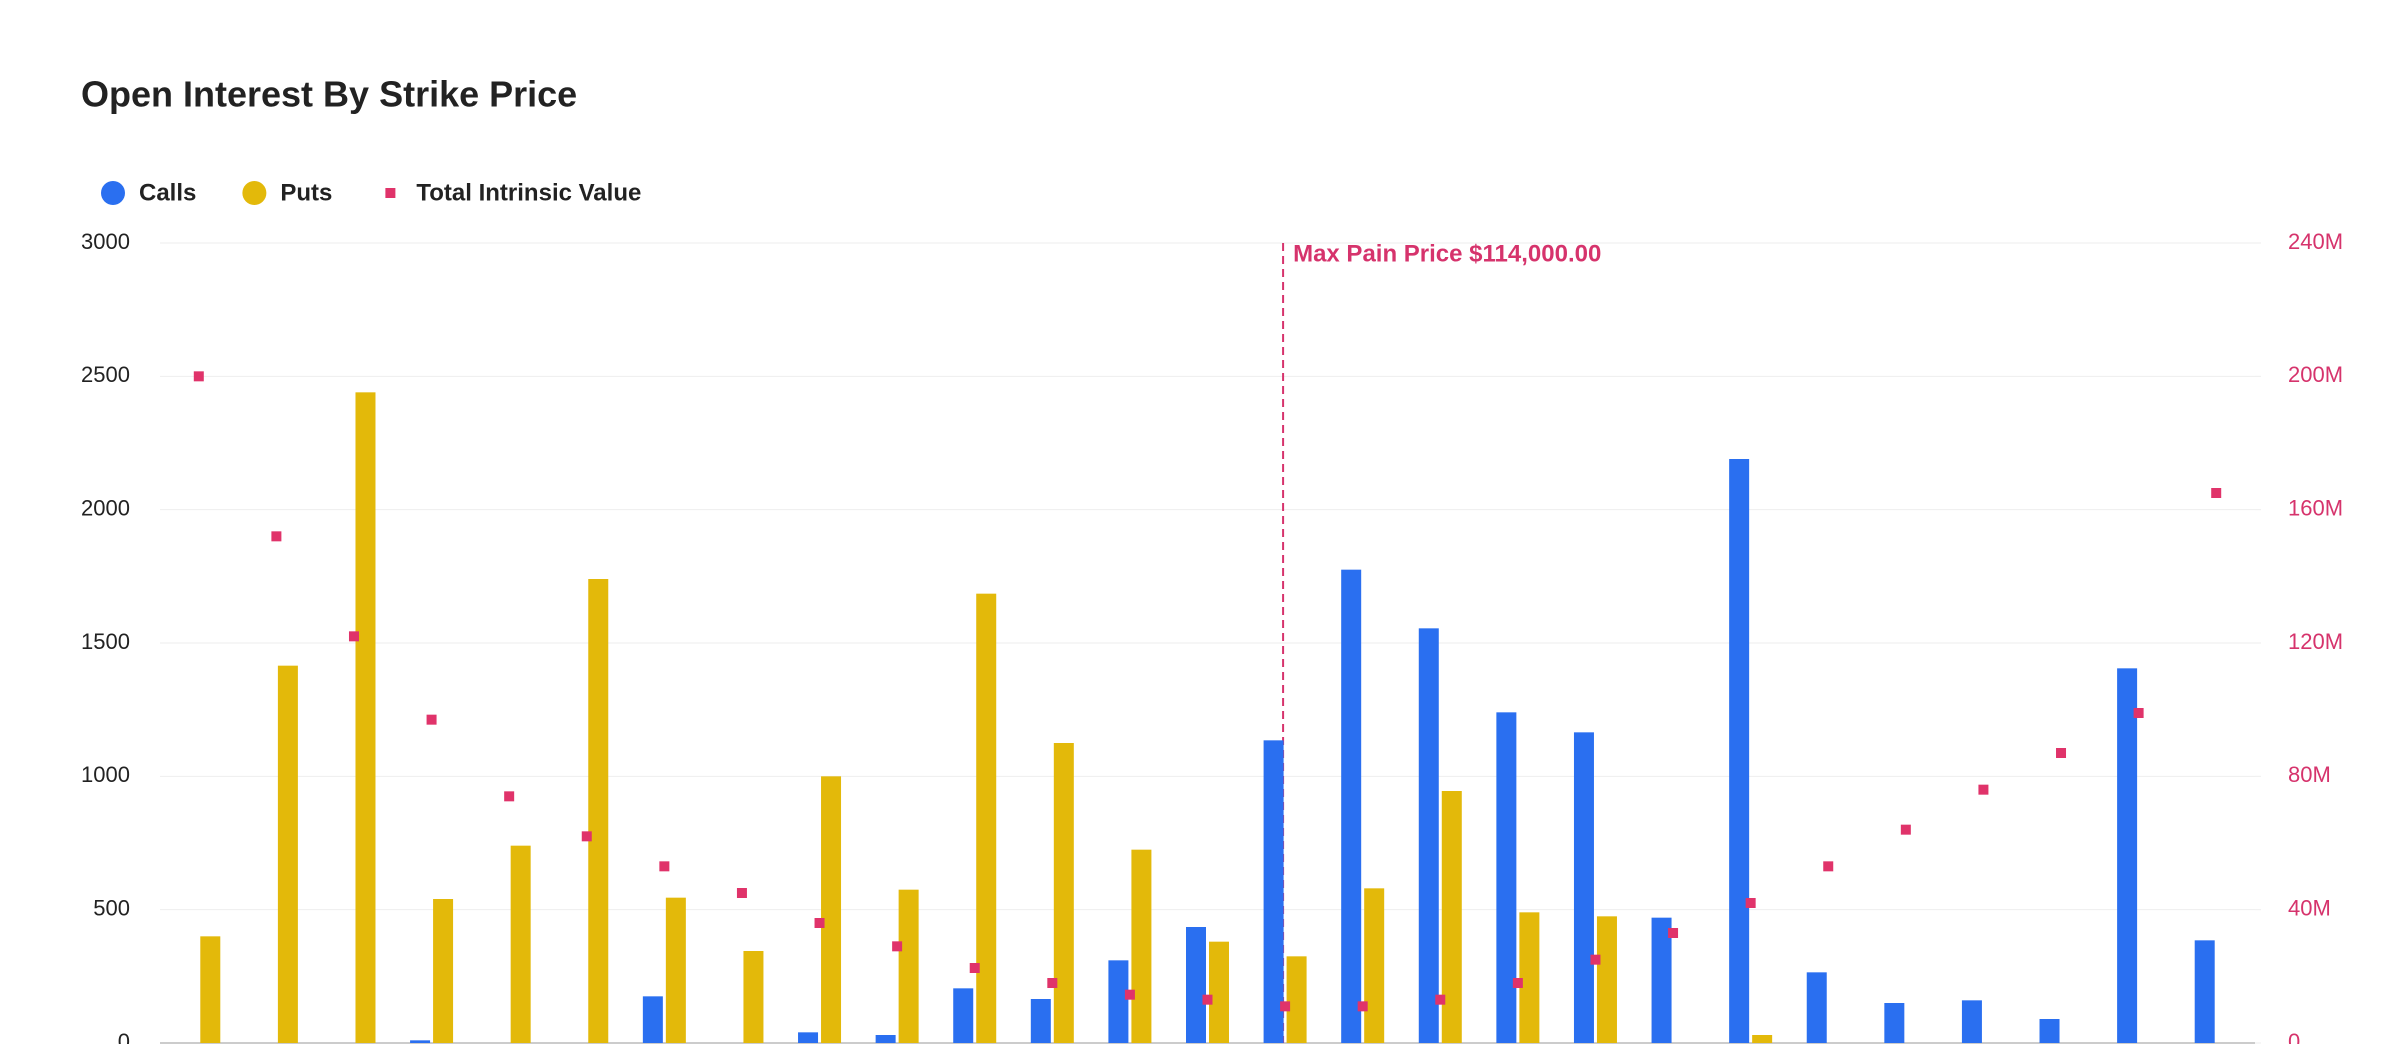 This screenshot has width=2400, height=1044. What do you see at coordinates (2309, 774) in the screenshot?
I see `y2-tick-label: 80M` at bounding box center [2309, 774].